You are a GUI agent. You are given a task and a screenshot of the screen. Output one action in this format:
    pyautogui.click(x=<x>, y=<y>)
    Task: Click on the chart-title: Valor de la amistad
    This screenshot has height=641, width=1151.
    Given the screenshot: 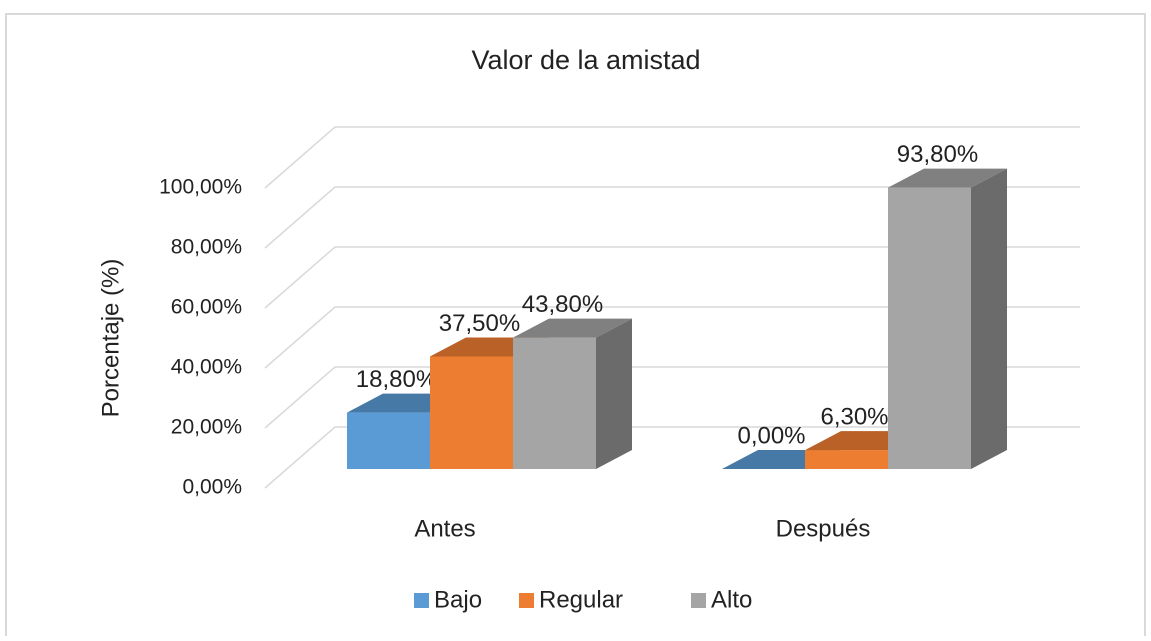 What is the action you would take?
    pyautogui.click(x=585, y=60)
    